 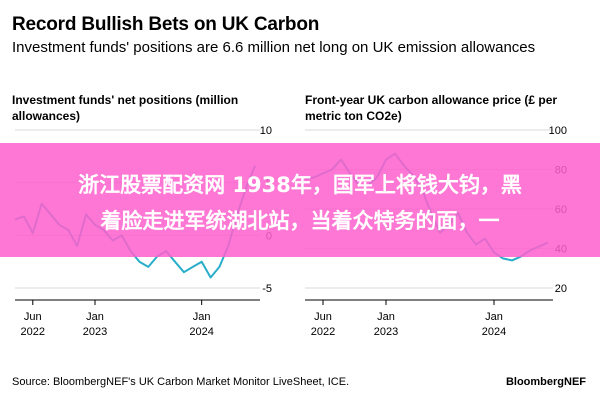 I want to click on positions-x-tick-label-year: 2022, so click(x=33, y=332).